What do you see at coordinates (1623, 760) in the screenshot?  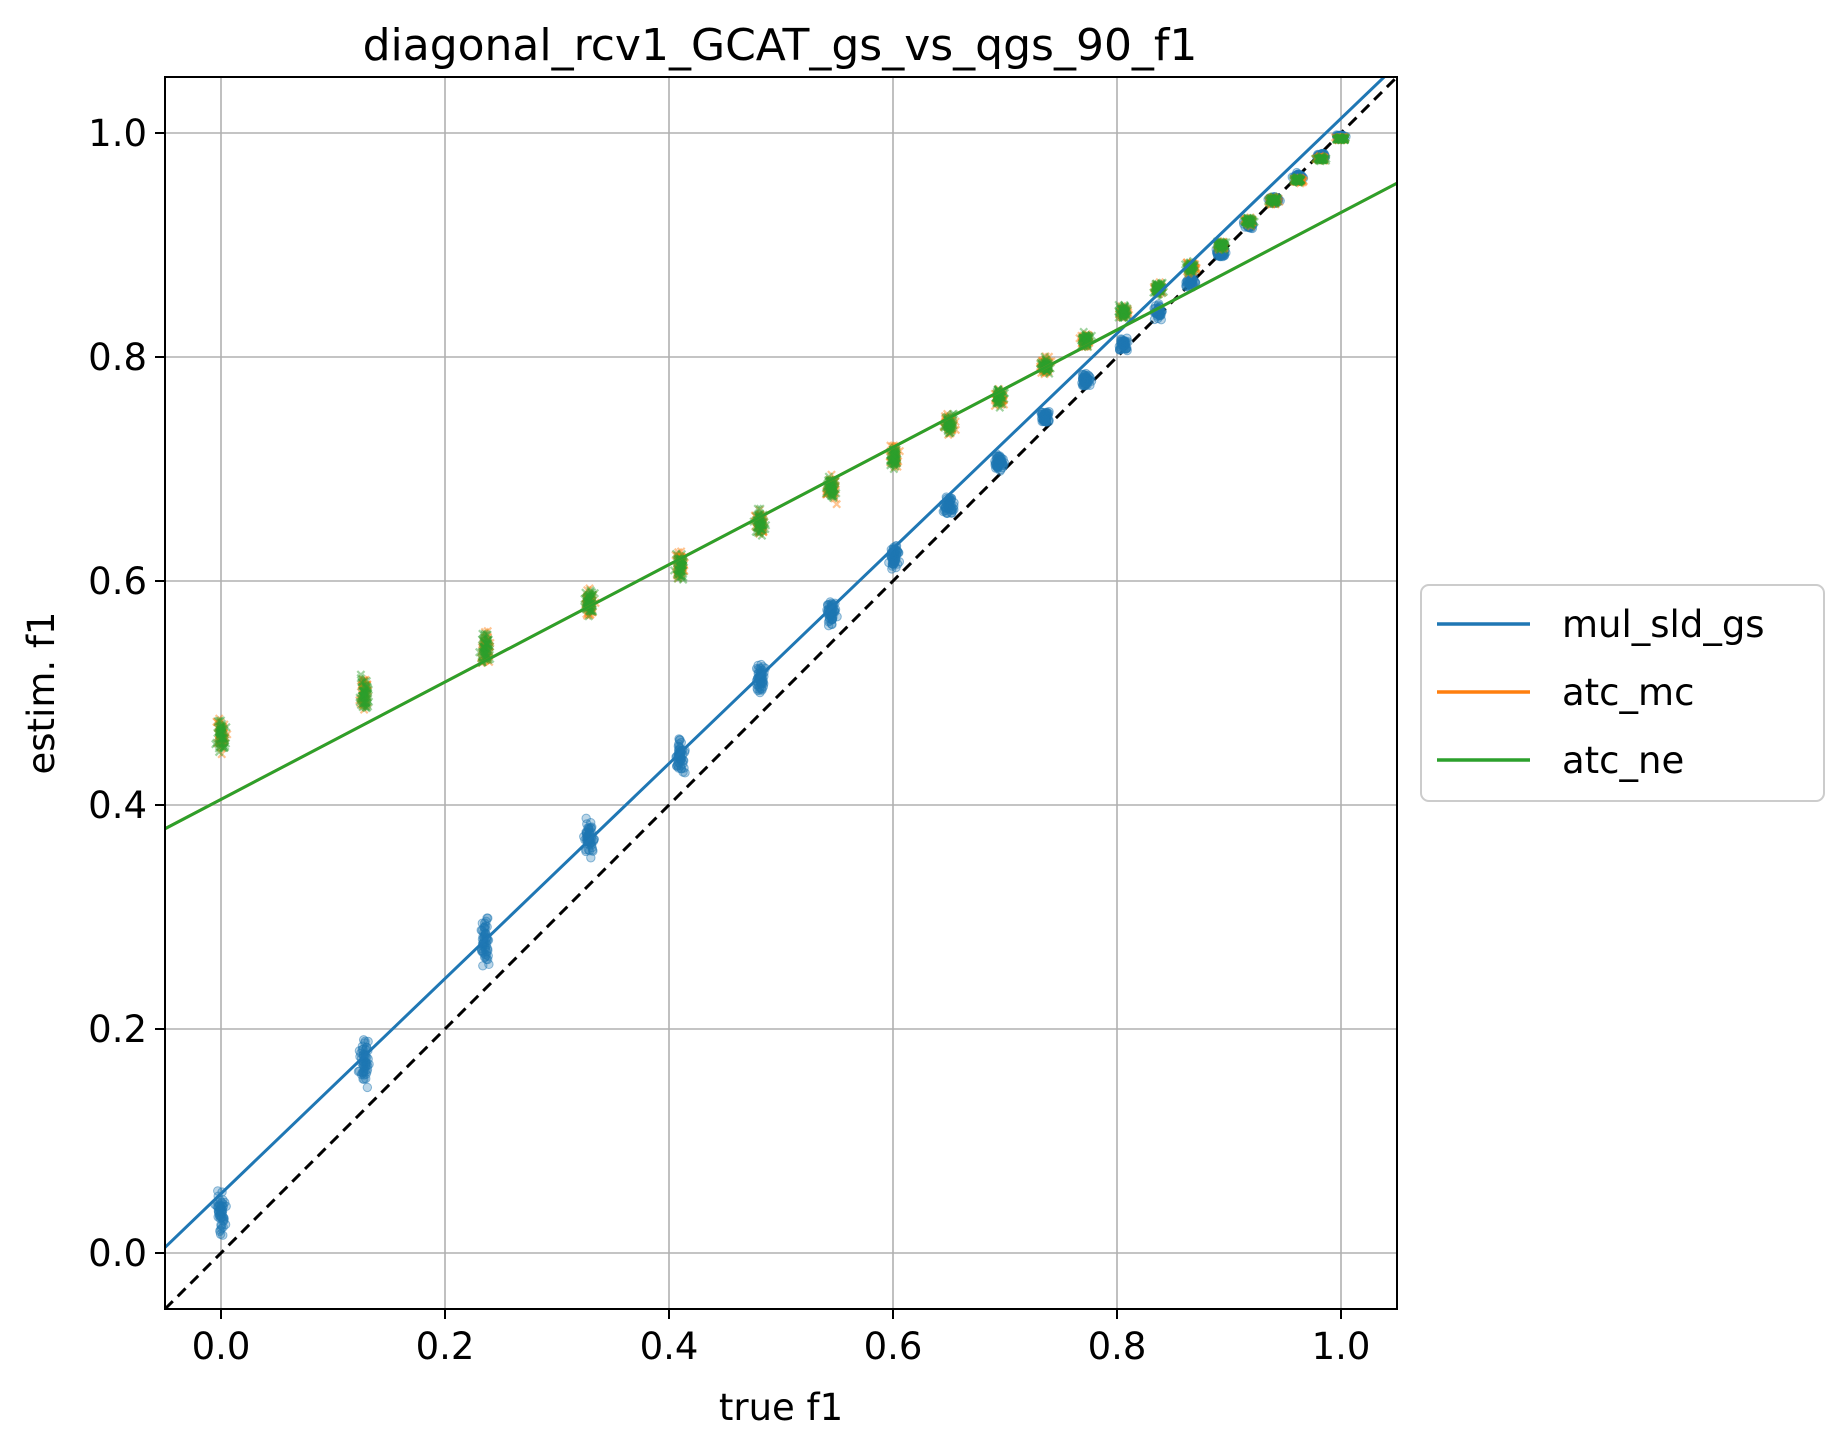 I see `legend-label: atc_ne` at bounding box center [1623, 760].